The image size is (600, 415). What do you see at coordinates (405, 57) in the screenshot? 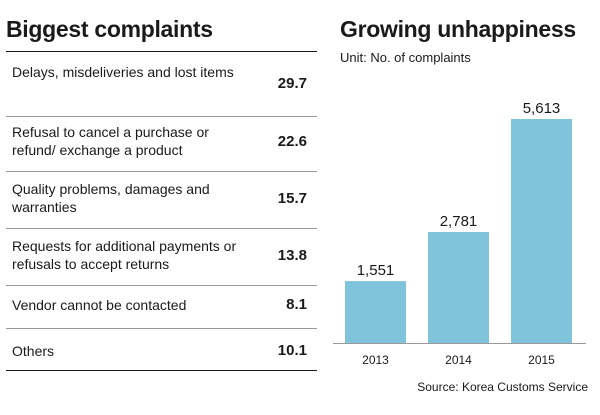
I see `unit-label: Unit: No. of complaints` at bounding box center [405, 57].